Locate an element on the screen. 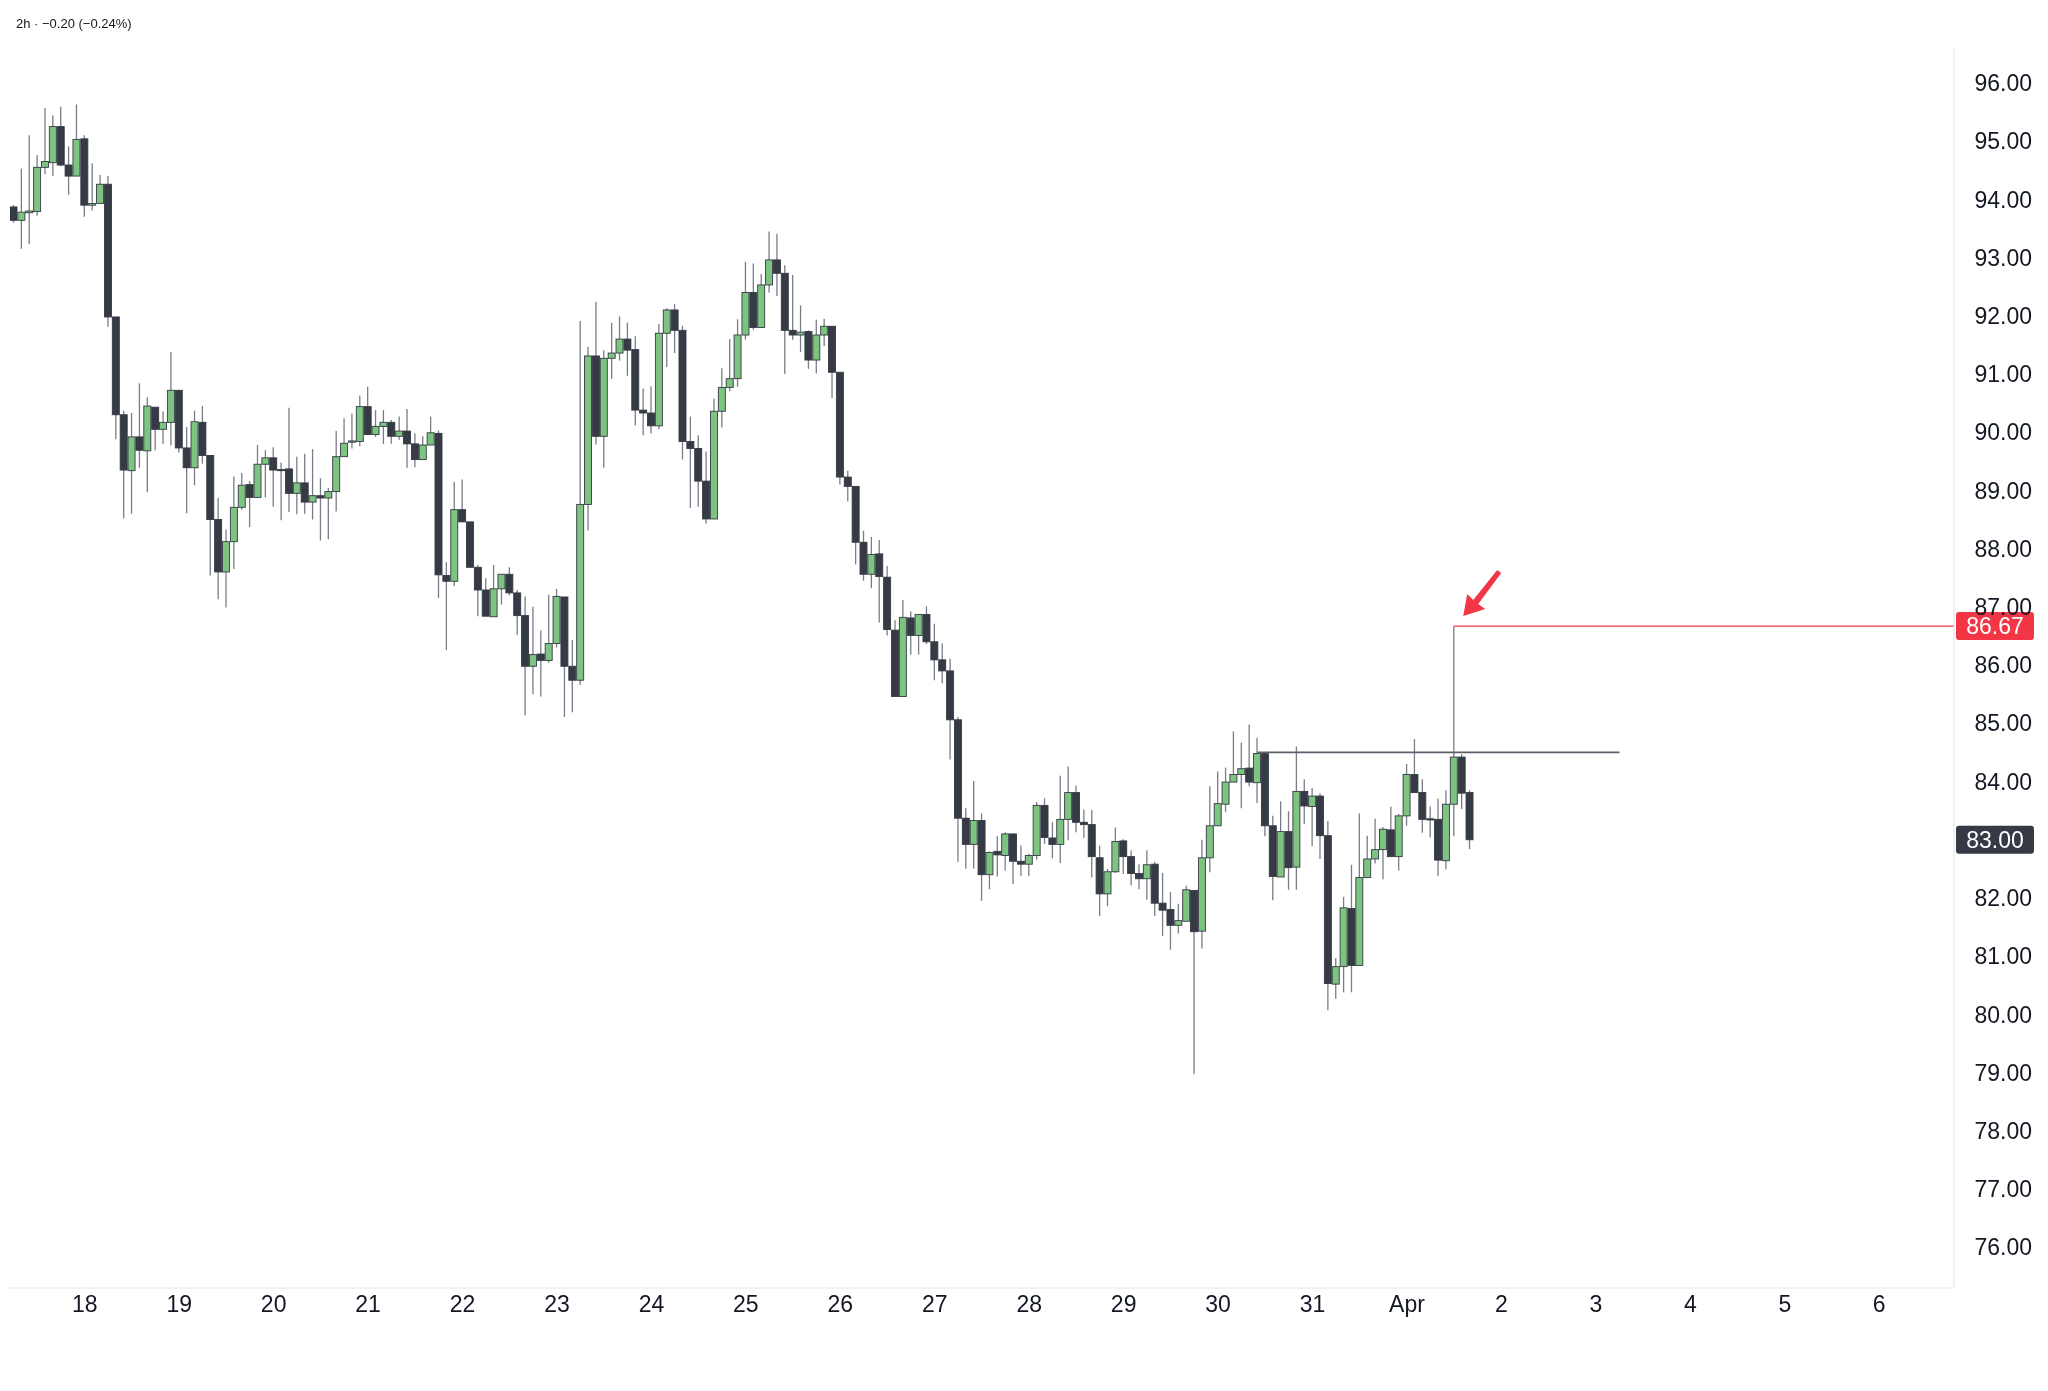 This screenshot has width=2048, height=1391. x-tick-label: 18 is located at coordinates (84, 1304).